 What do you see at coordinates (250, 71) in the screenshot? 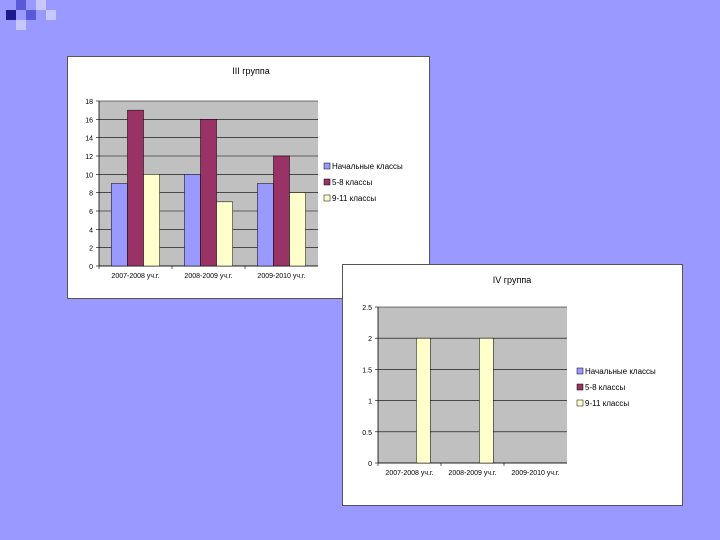
I see `chart-title: III группа` at bounding box center [250, 71].